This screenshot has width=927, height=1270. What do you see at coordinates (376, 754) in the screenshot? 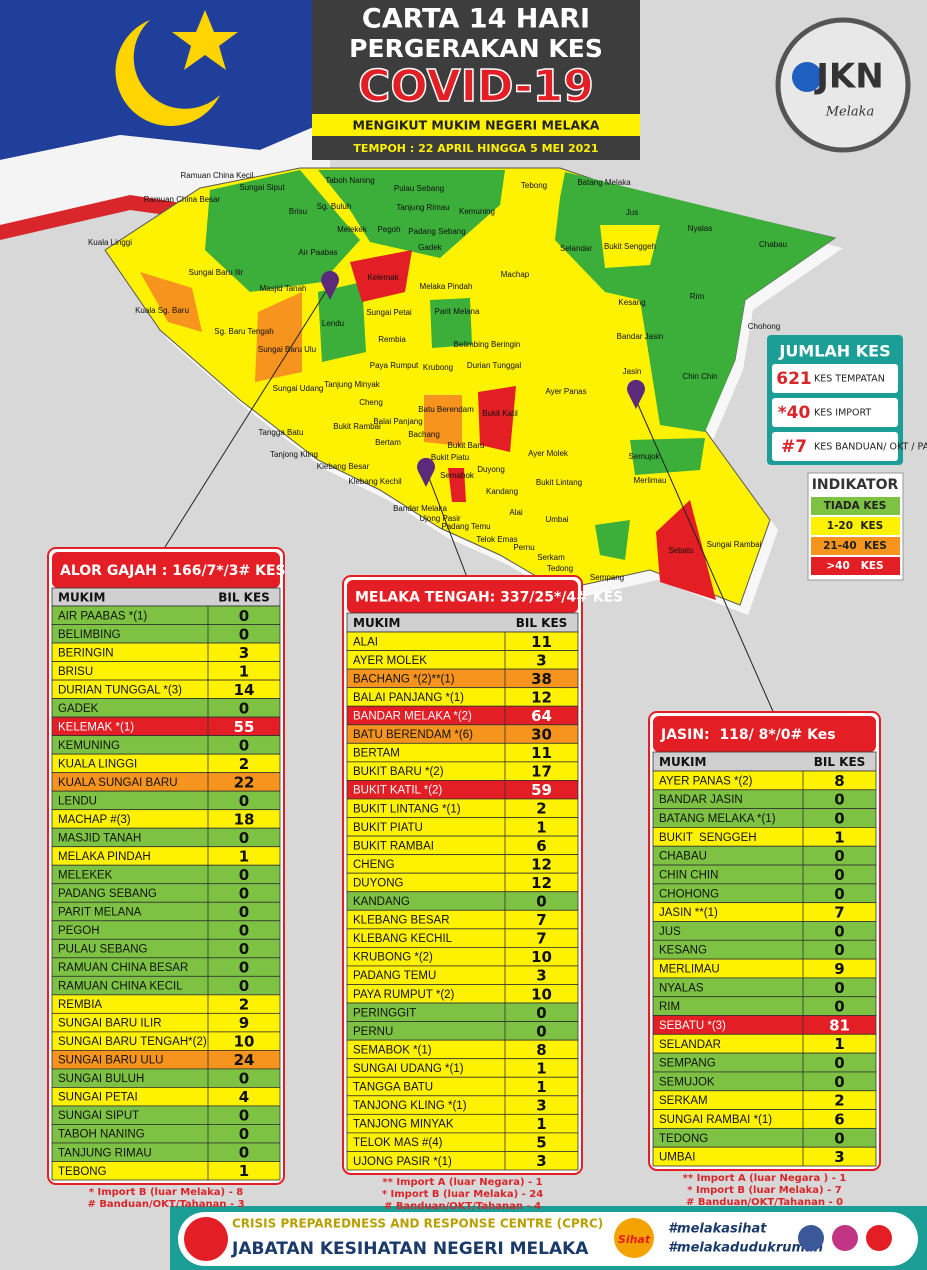
I see `mukim-name: BERTAM` at bounding box center [376, 754].